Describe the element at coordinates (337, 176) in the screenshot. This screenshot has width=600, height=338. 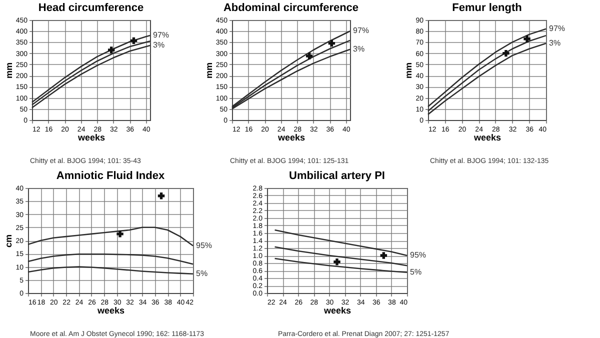
I see `chart-title: Umbilical artery PI` at that location.